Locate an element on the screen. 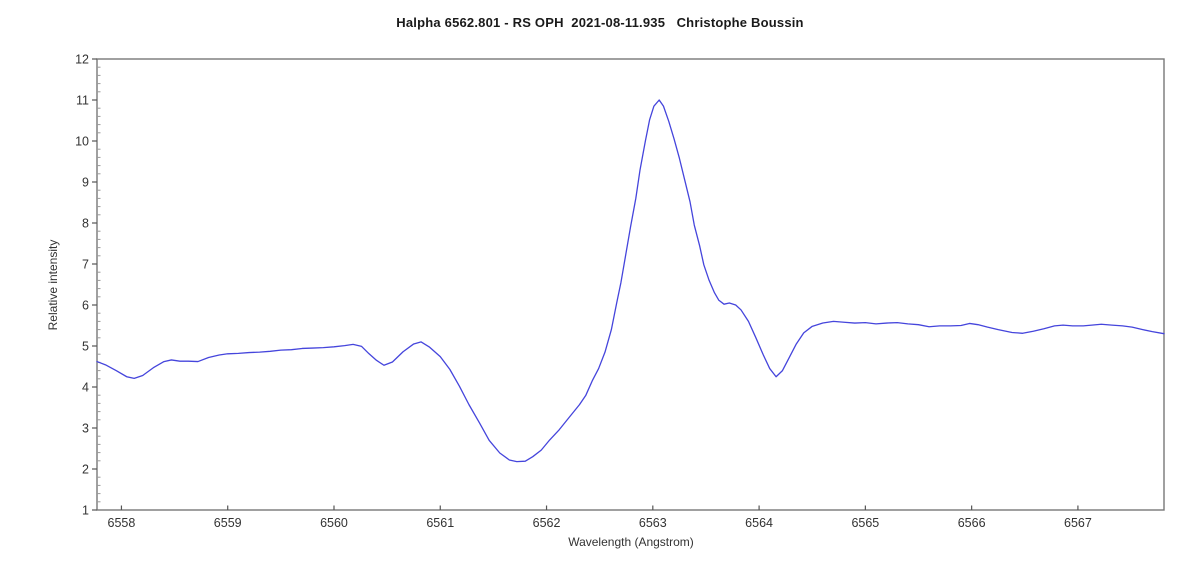 The width and height of the screenshot is (1200, 572). y-tick-label: 5 is located at coordinates (85, 347).